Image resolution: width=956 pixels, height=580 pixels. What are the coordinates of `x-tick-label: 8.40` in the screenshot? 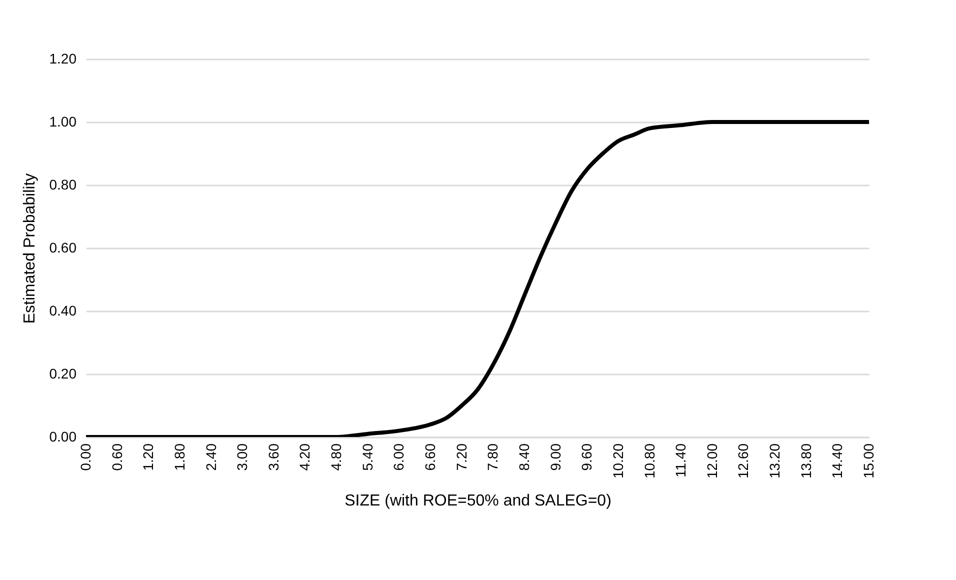 It's located at (524, 457).